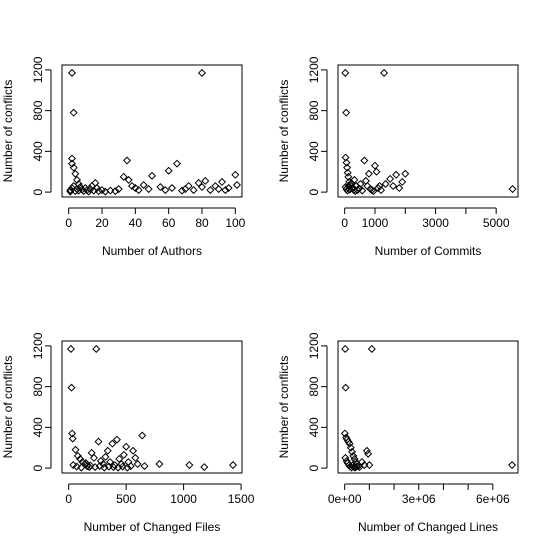 The width and height of the screenshot is (536, 552). What do you see at coordinates (102, 223) in the screenshot?
I see `x-tick-label: 20` at bounding box center [102, 223].